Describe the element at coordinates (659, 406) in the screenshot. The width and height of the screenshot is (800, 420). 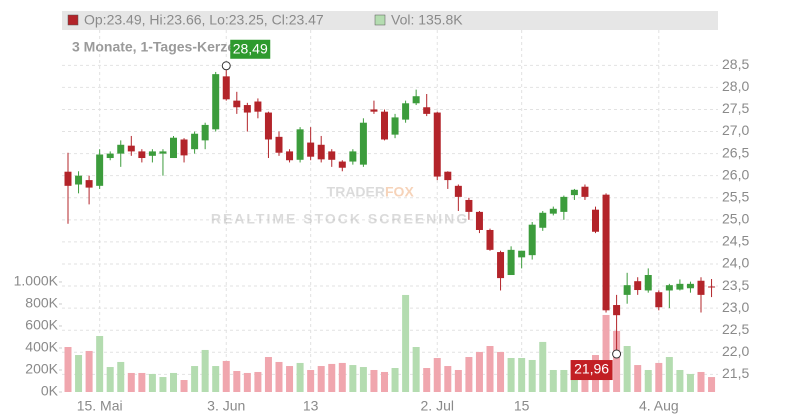
I see `x-tick-label: 4. Aug` at that location.